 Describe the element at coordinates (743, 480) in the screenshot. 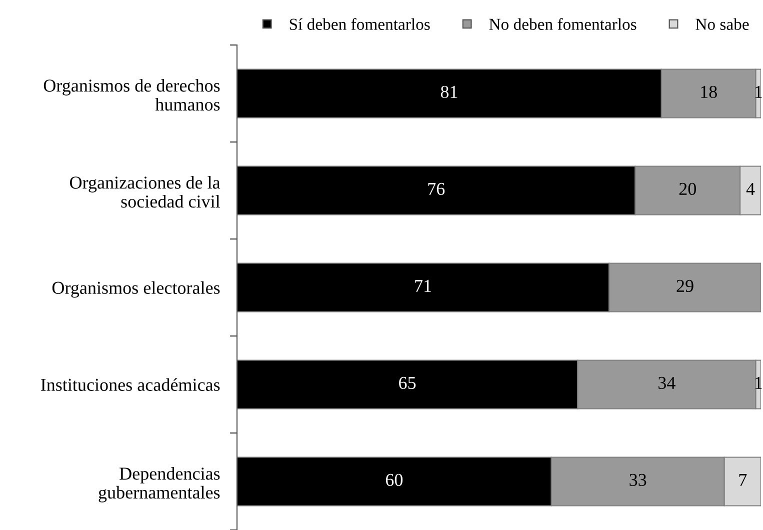

I see `data-label: 7` at that location.